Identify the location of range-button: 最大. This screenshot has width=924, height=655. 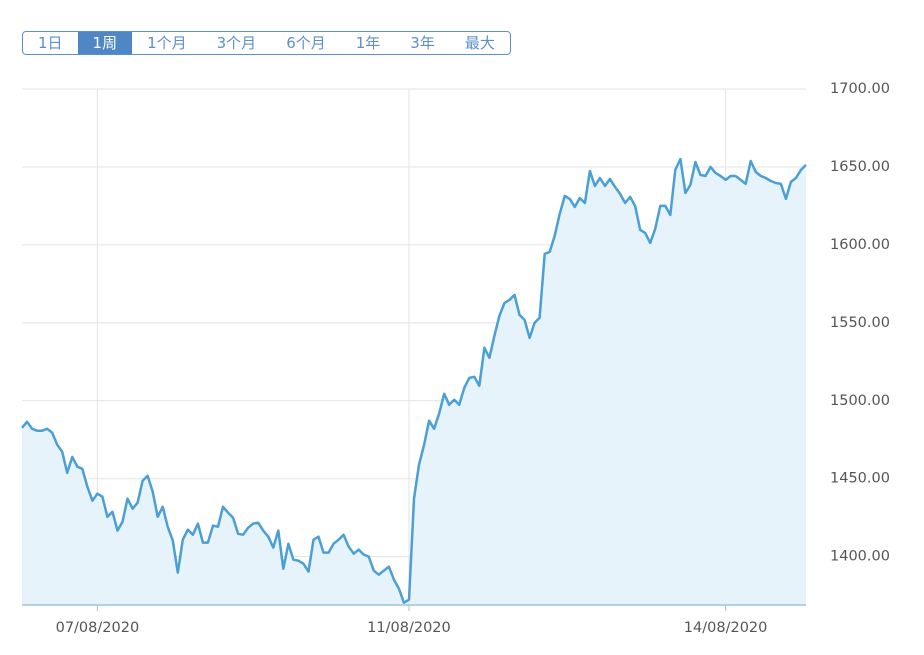
(479, 43).